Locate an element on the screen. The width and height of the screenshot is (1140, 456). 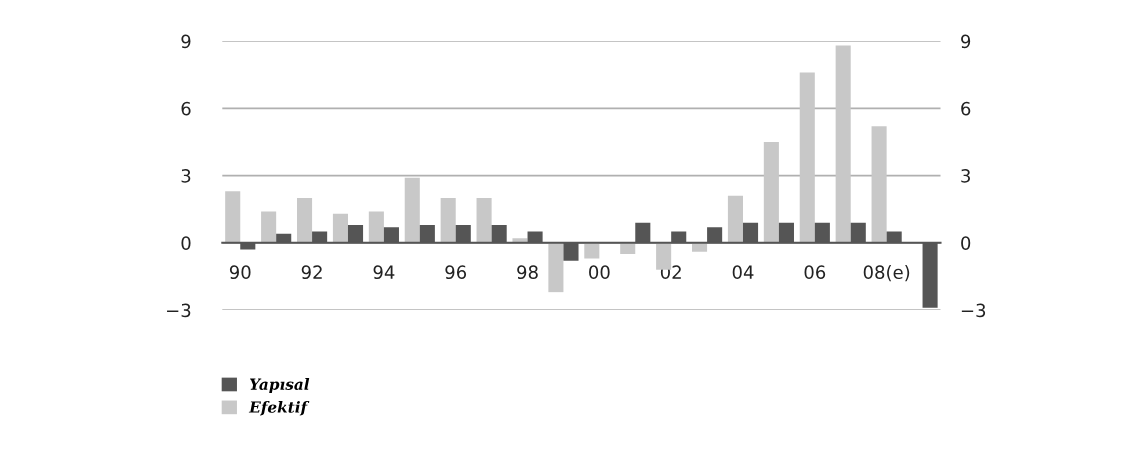
x-tick-label: 90 is located at coordinates (240, 272).